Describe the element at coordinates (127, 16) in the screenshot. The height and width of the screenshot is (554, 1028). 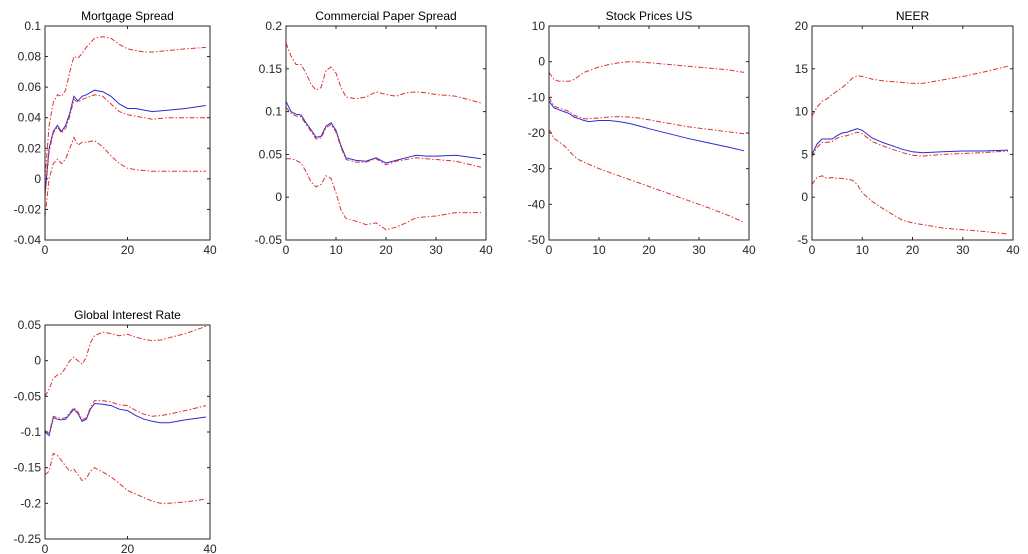
I see `chart-title: Mortgage Spread` at that location.